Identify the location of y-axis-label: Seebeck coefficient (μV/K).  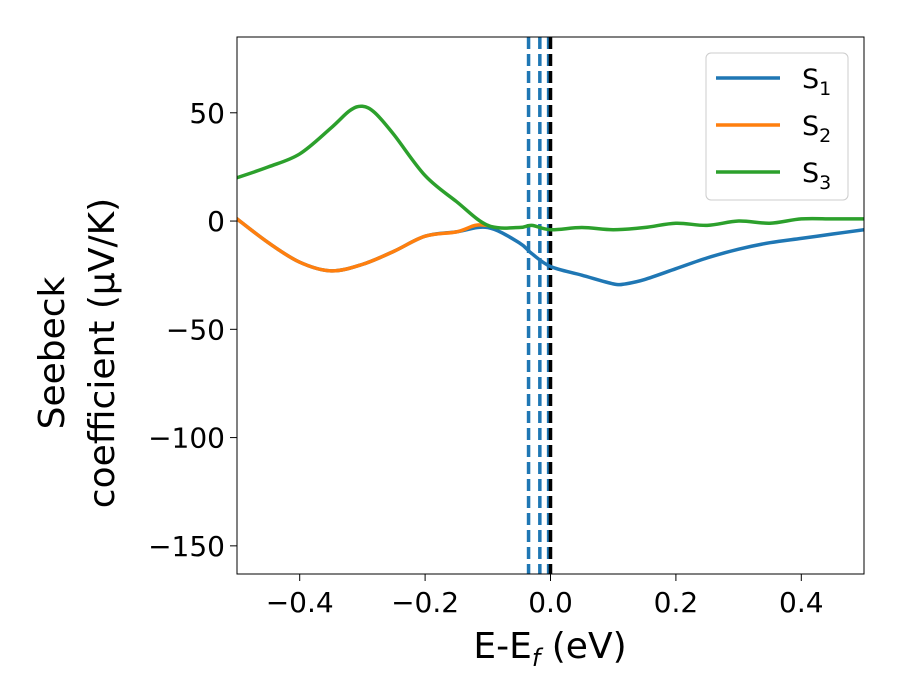
(77, 353).